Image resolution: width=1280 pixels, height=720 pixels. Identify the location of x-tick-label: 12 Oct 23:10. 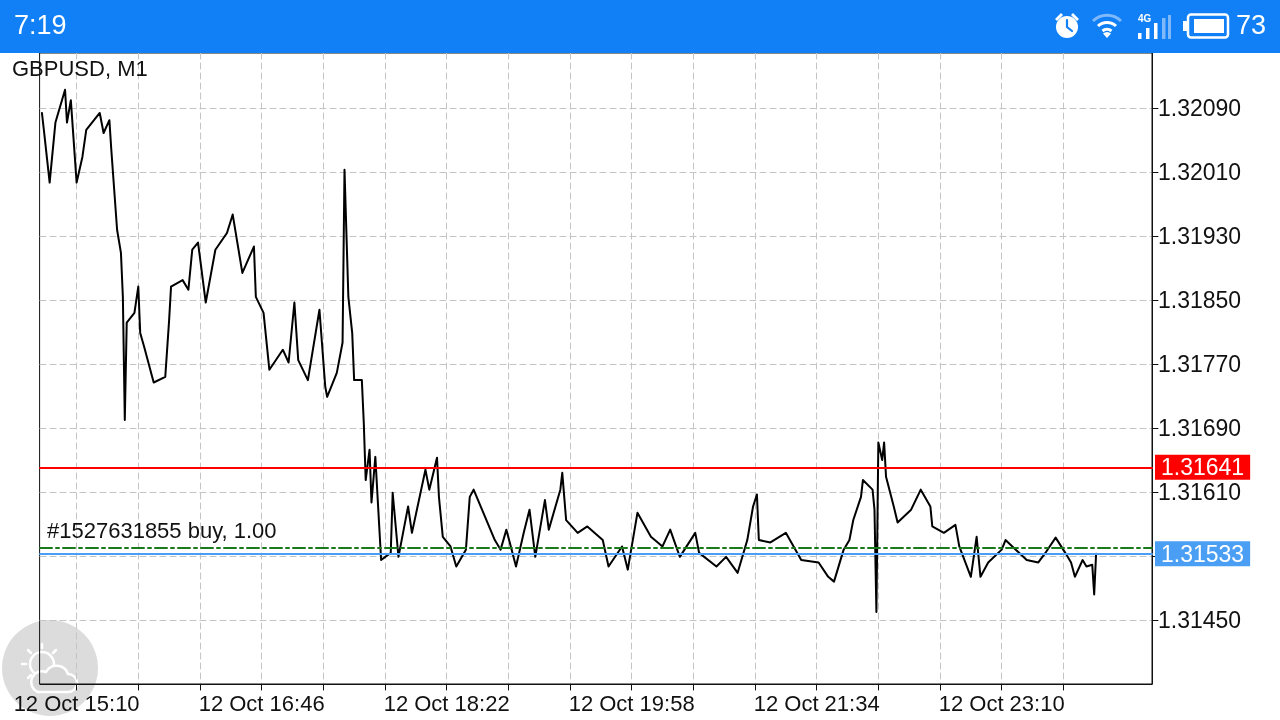
(1001, 703).